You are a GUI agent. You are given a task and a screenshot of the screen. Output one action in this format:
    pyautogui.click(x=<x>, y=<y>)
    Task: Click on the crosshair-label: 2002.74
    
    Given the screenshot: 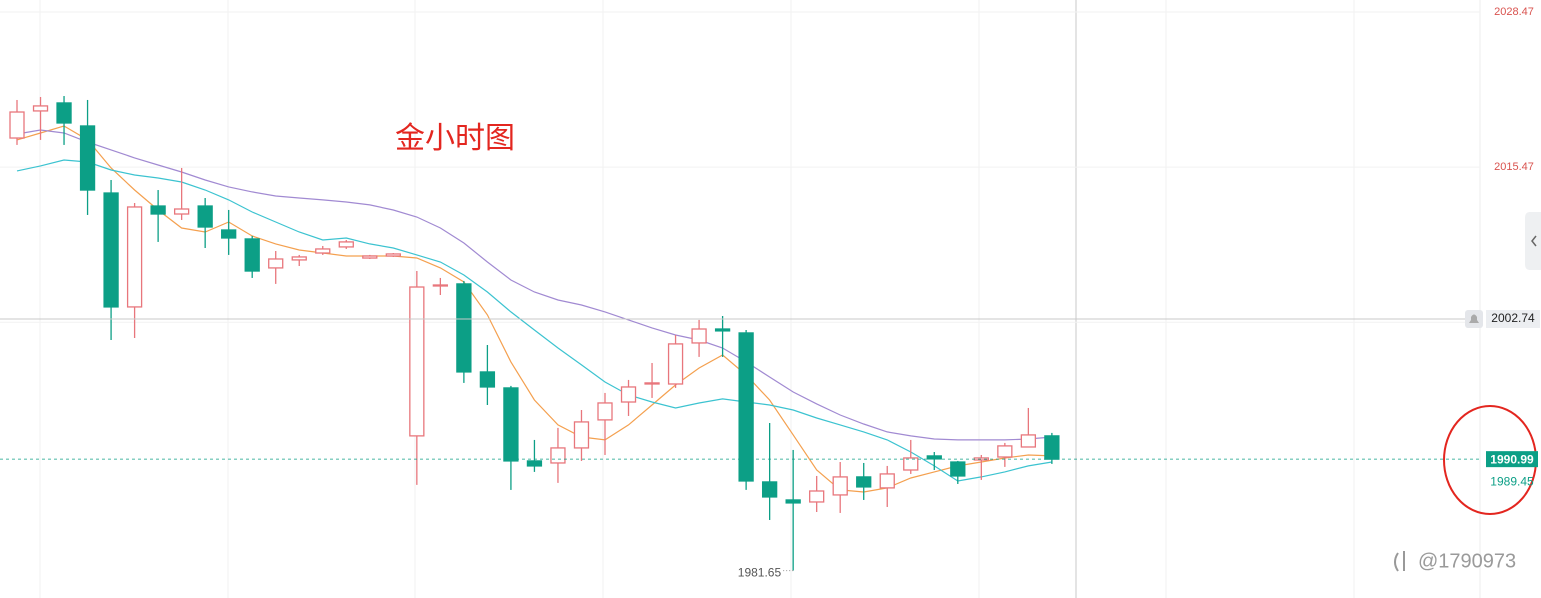 What is the action you would take?
    pyautogui.click(x=1513, y=318)
    